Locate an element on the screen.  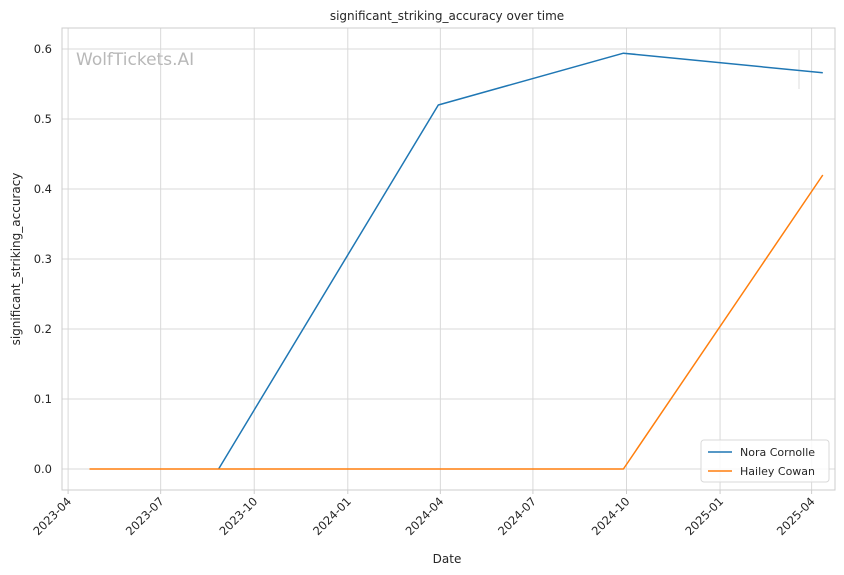
legend-box is located at coordinates (765, 461).